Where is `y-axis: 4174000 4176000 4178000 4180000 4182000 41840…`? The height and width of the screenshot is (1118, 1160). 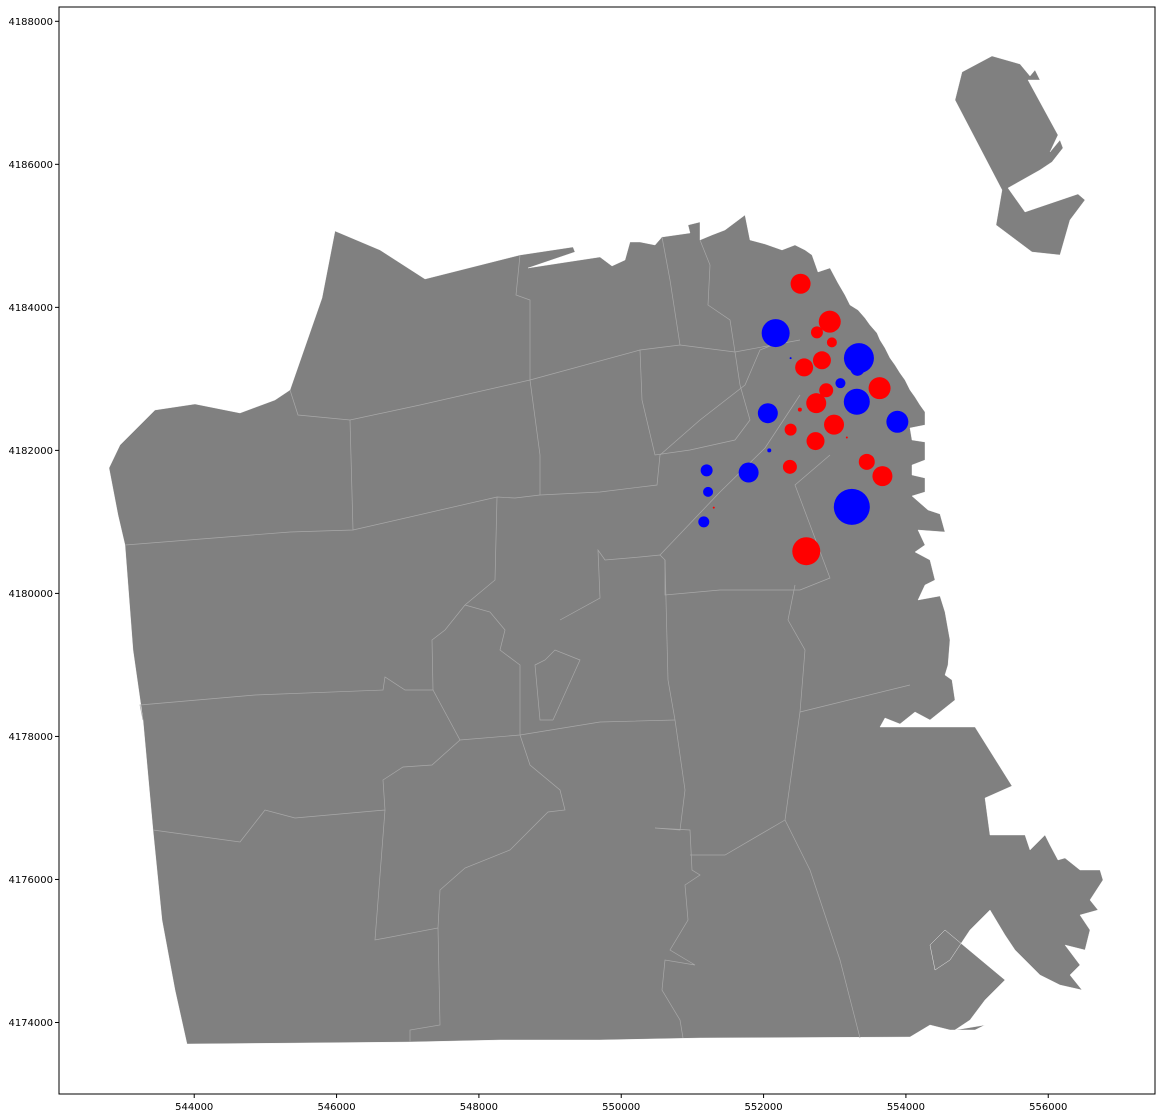
y-axis: 4174000 4176000 4178000 4180000 4182000 41840… is located at coordinates (33, 523).